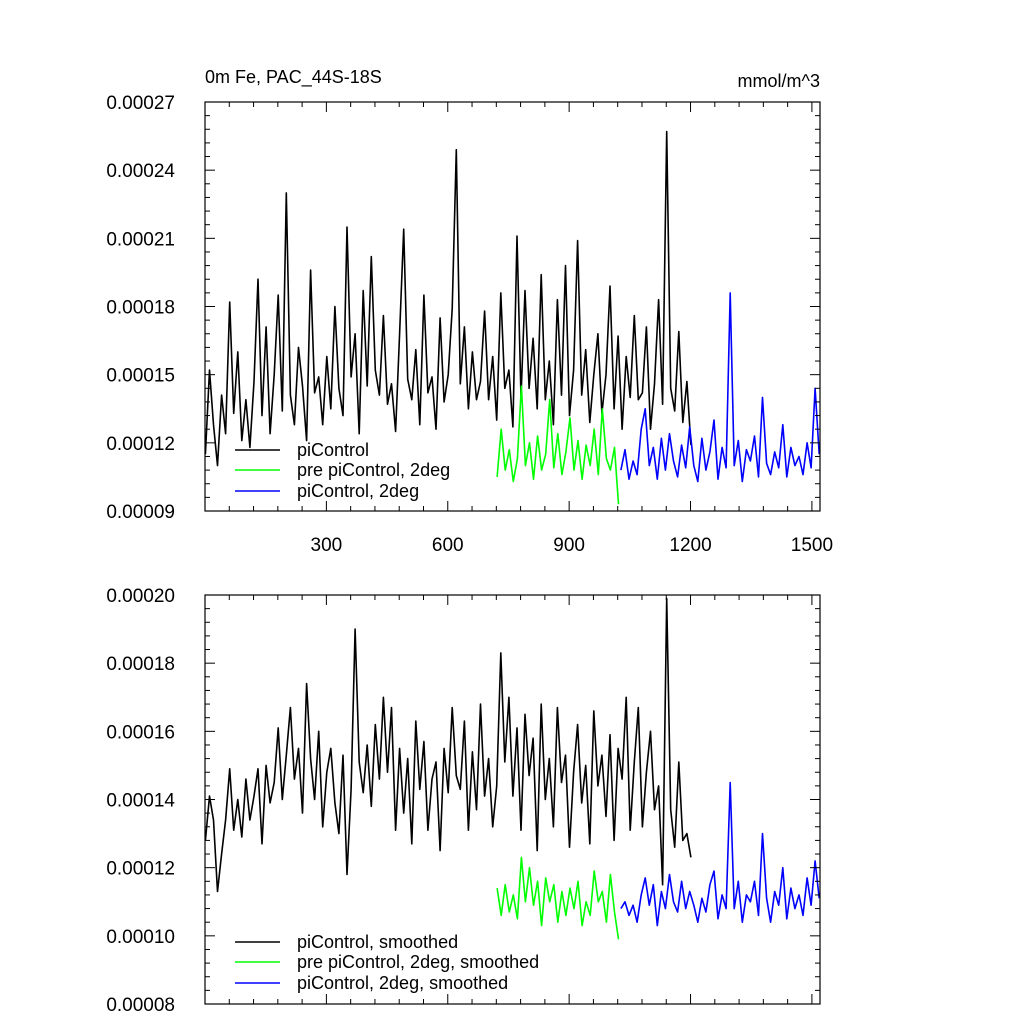 This screenshot has height=1024, width=1024. What do you see at coordinates (720, 387) in the screenshot?
I see `series-line-picontrol-2deg` at bounding box center [720, 387].